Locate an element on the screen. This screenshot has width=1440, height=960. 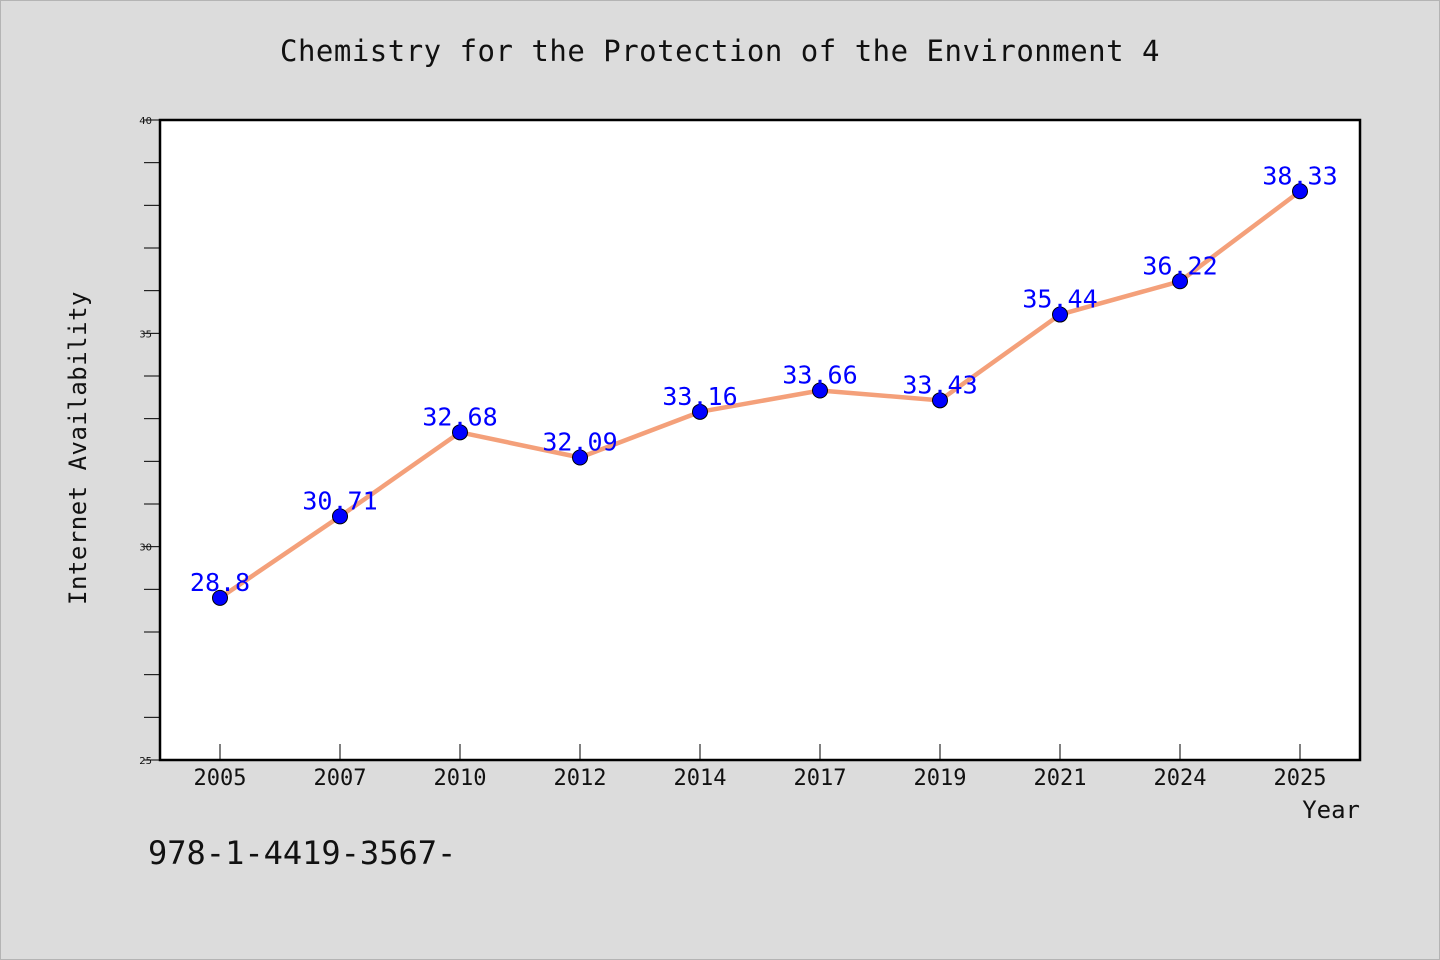
data-label: 30.71 is located at coordinates (339, 500).